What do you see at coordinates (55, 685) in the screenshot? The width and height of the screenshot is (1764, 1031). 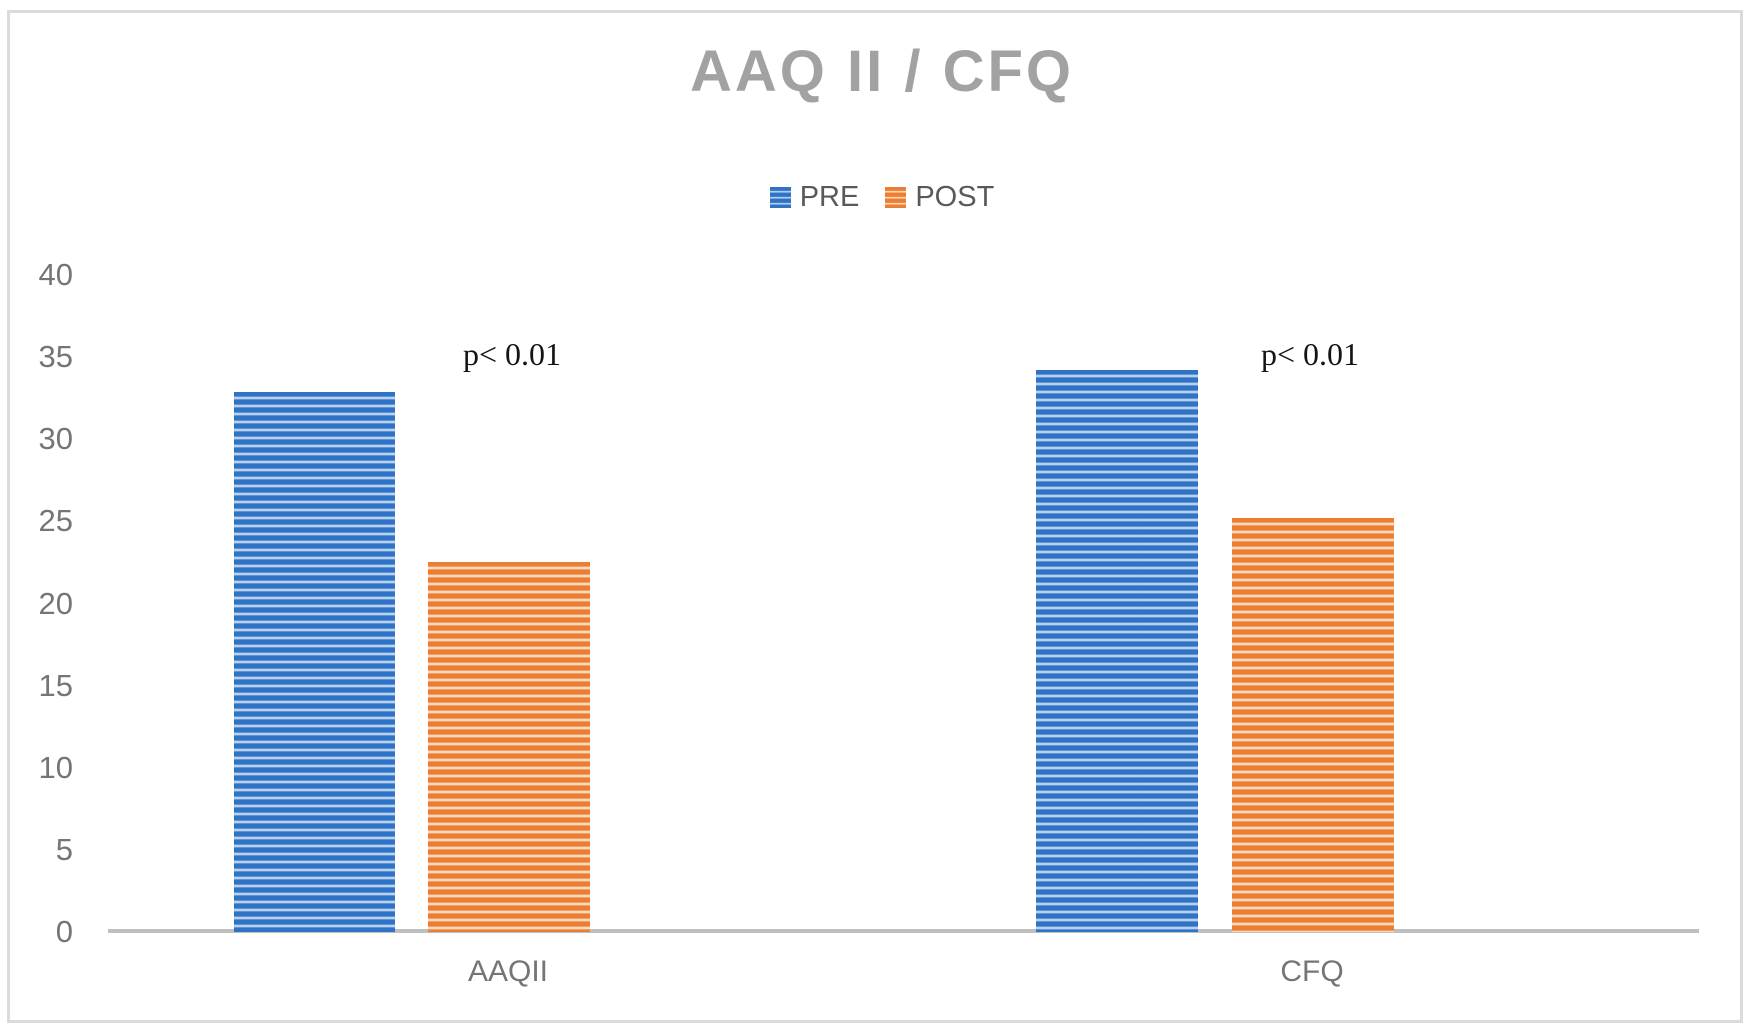 I see `y-tick-label: 15` at bounding box center [55, 685].